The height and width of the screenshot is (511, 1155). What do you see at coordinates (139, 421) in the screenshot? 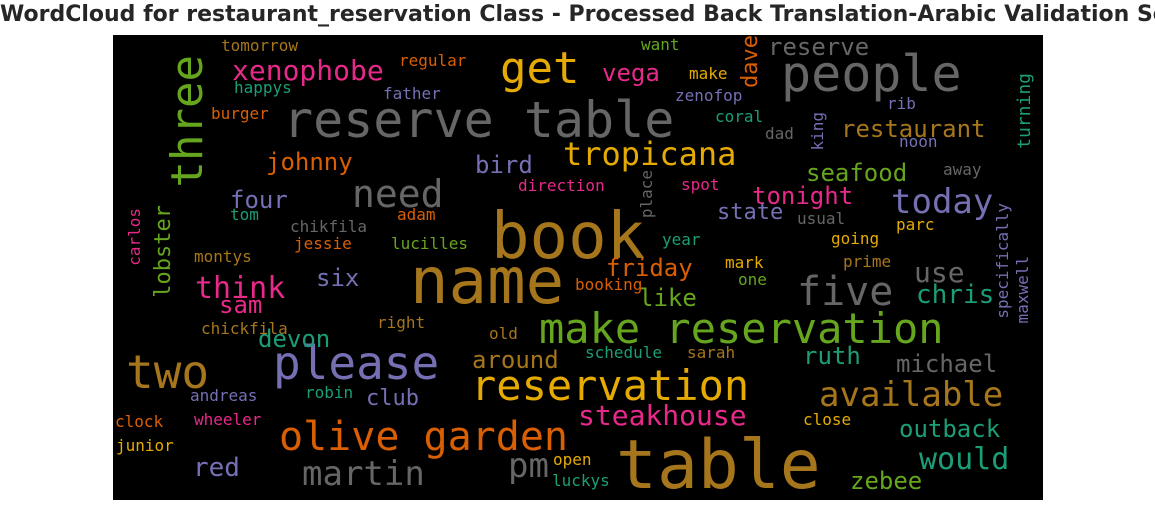
I see `wordcloud-word: clock` at bounding box center [139, 421].